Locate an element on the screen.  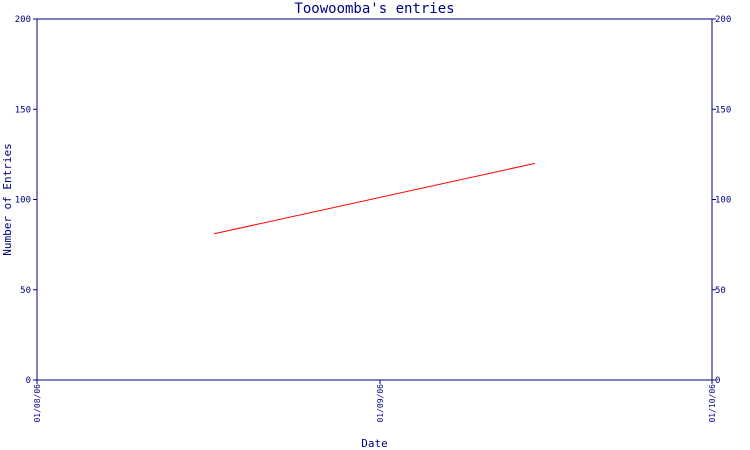
y-axis-left: 0 50 100 150 200 is located at coordinates (26, 200).